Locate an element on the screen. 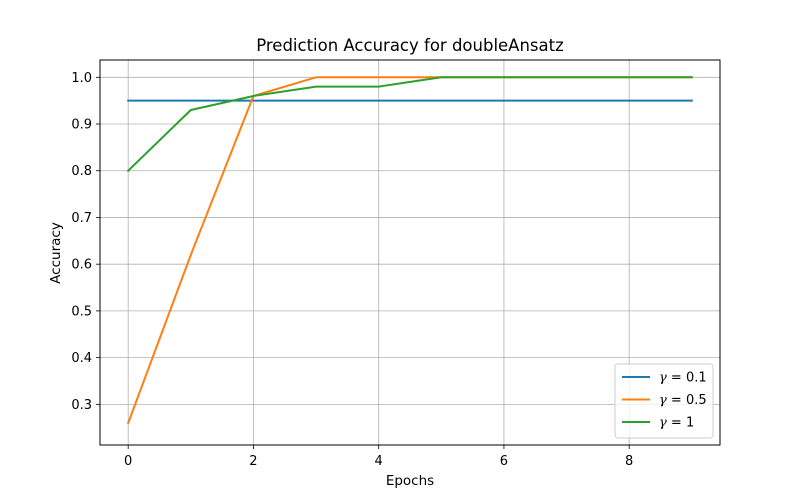 Image resolution: width=800 pixels, height=500 pixels. legend-label-1: γ = 0.5 is located at coordinates (683, 400).